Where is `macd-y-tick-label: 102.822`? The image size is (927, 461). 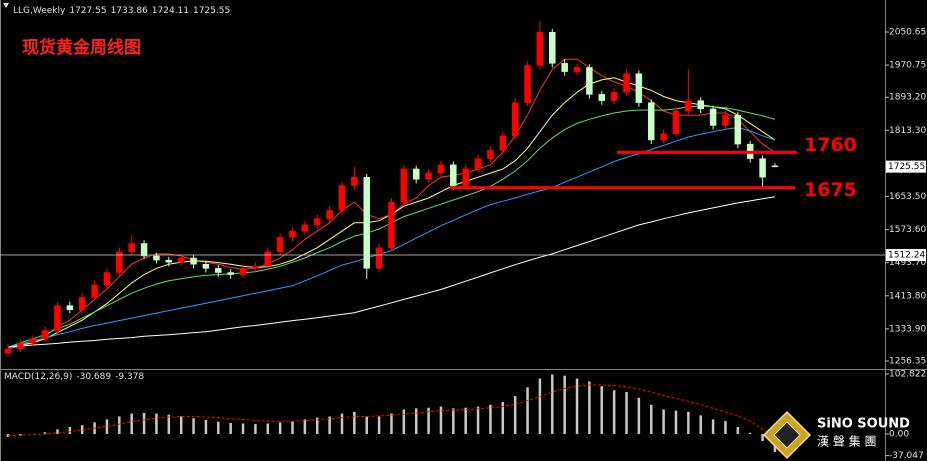 macd-y-tick-label: 102.822 is located at coordinates (907, 375).